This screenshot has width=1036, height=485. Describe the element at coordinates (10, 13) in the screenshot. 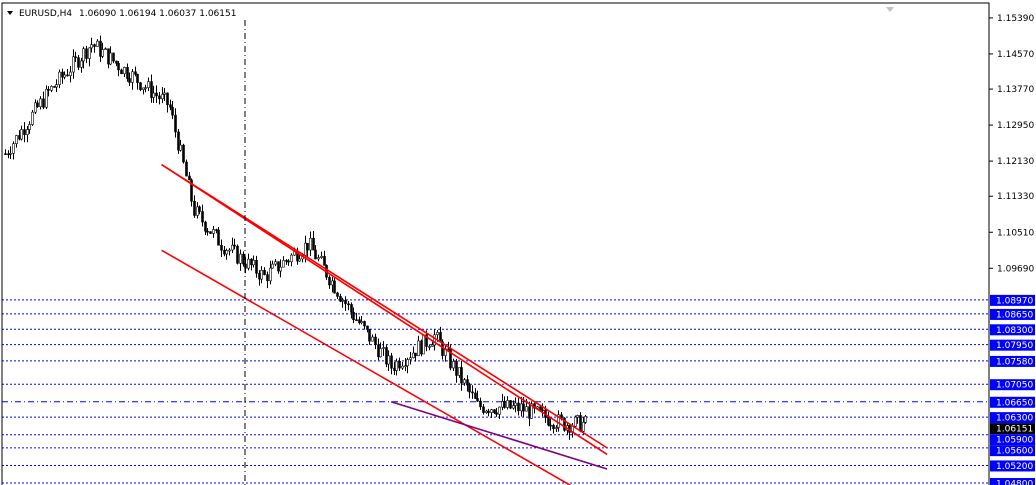

I see `collapse-triangle-icon` at that location.